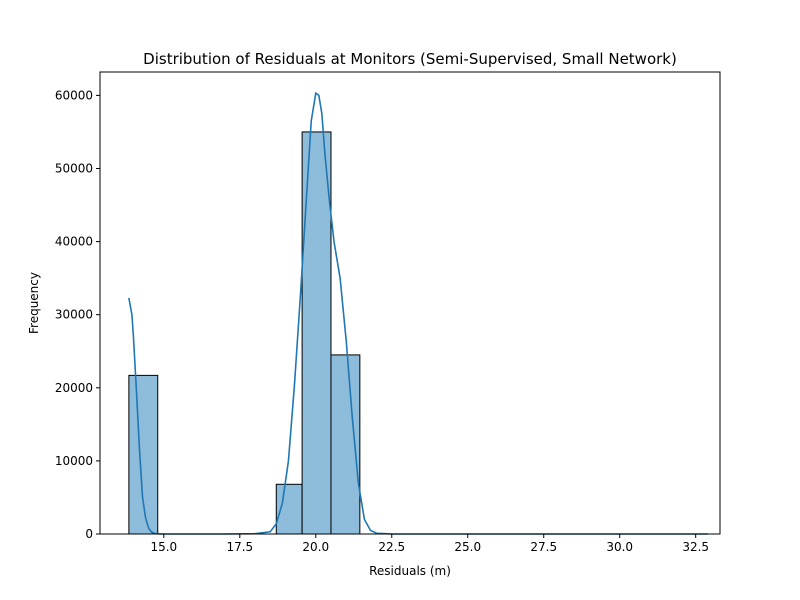  What do you see at coordinates (410, 571) in the screenshot?
I see `x-axis-label: Residuals (m)` at bounding box center [410, 571].